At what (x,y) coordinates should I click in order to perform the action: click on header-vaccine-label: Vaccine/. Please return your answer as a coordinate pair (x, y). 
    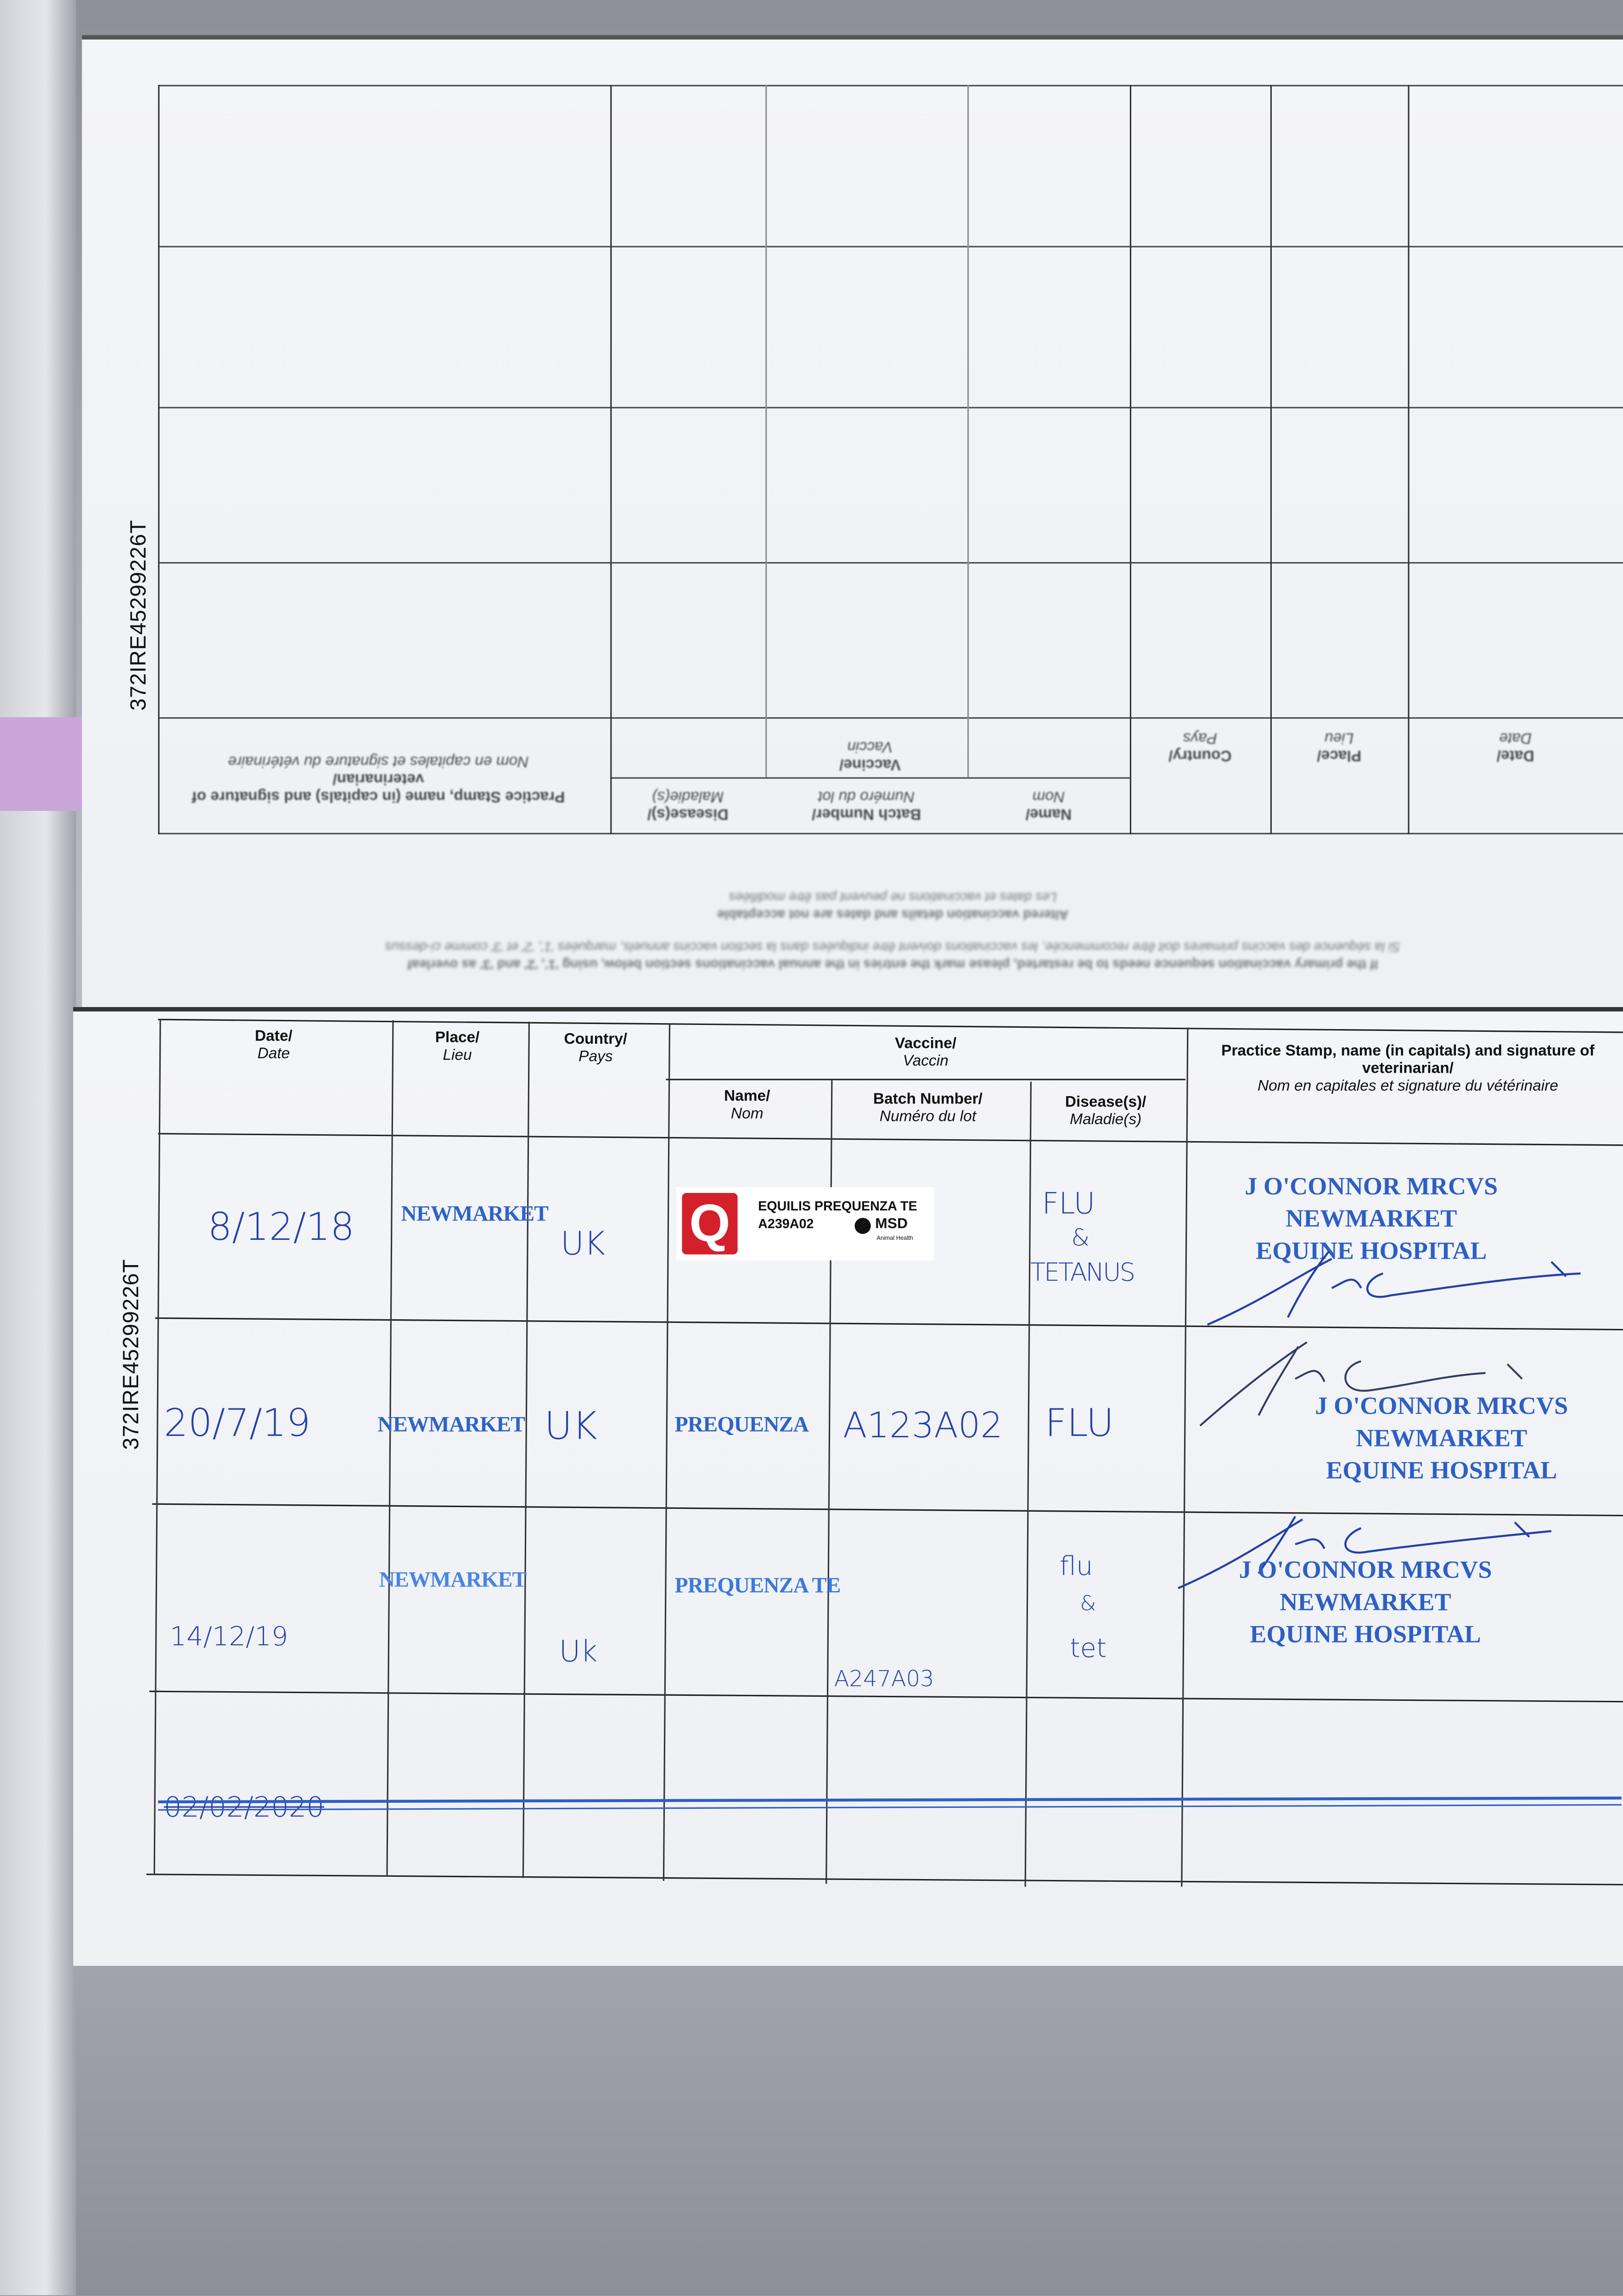
    Looking at the image, I should click on (926, 1043).